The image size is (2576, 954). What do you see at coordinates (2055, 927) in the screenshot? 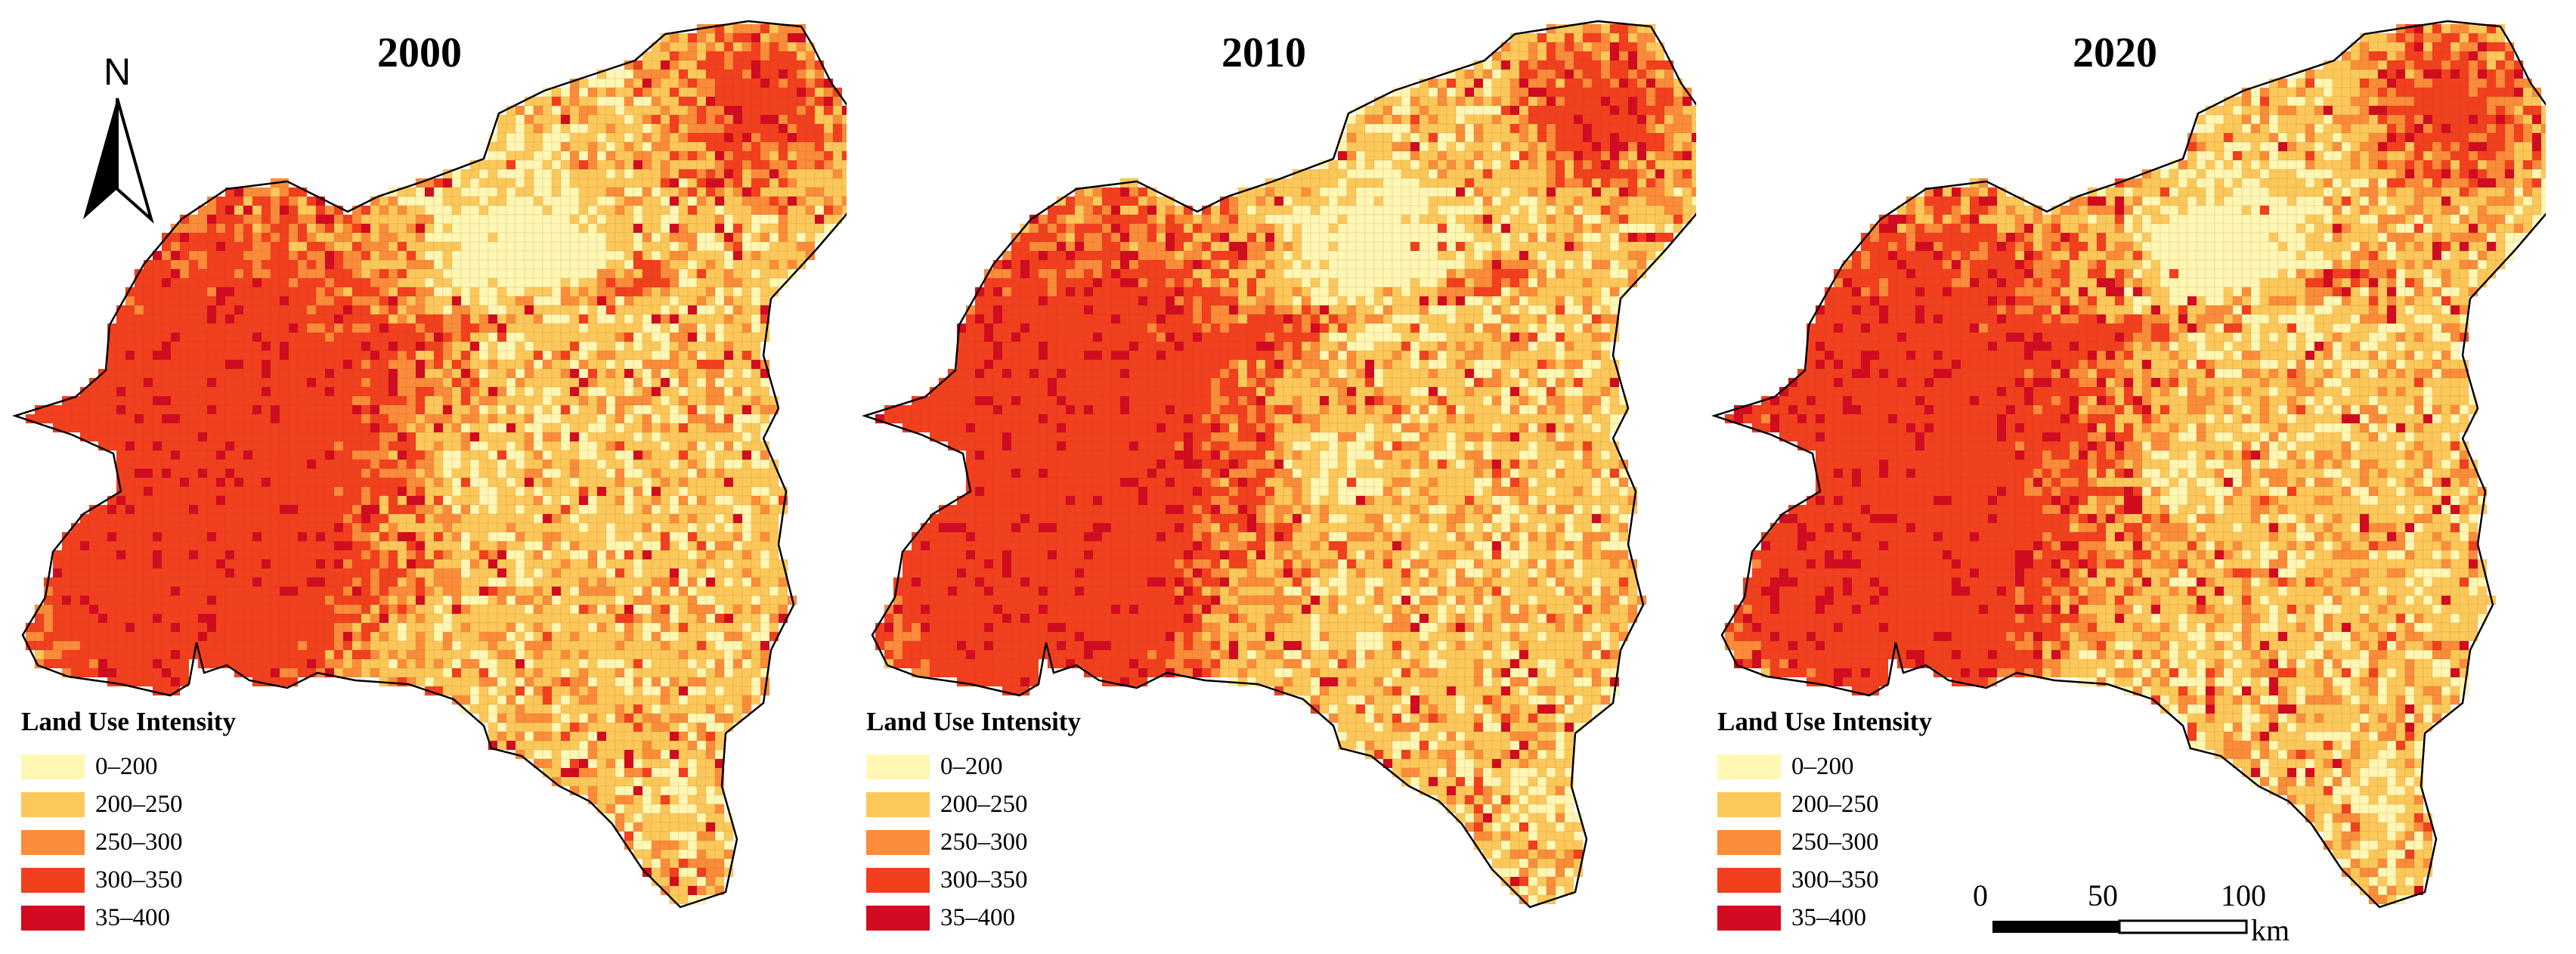
I see `scale-segment-black` at bounding box center [2055, 927].